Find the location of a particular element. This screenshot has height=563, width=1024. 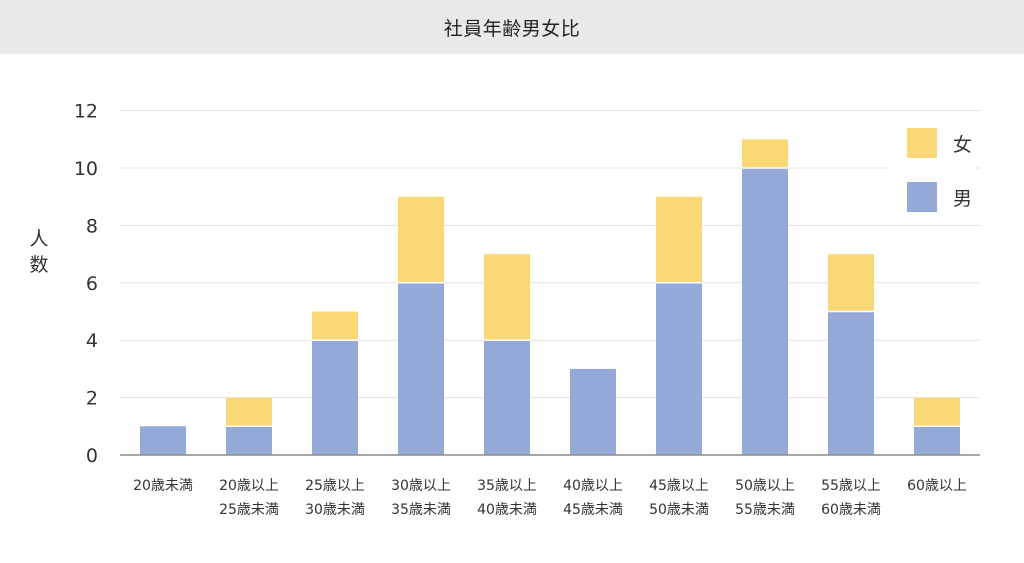

y-tick-label: 4 is located at coordinates (92, 341).